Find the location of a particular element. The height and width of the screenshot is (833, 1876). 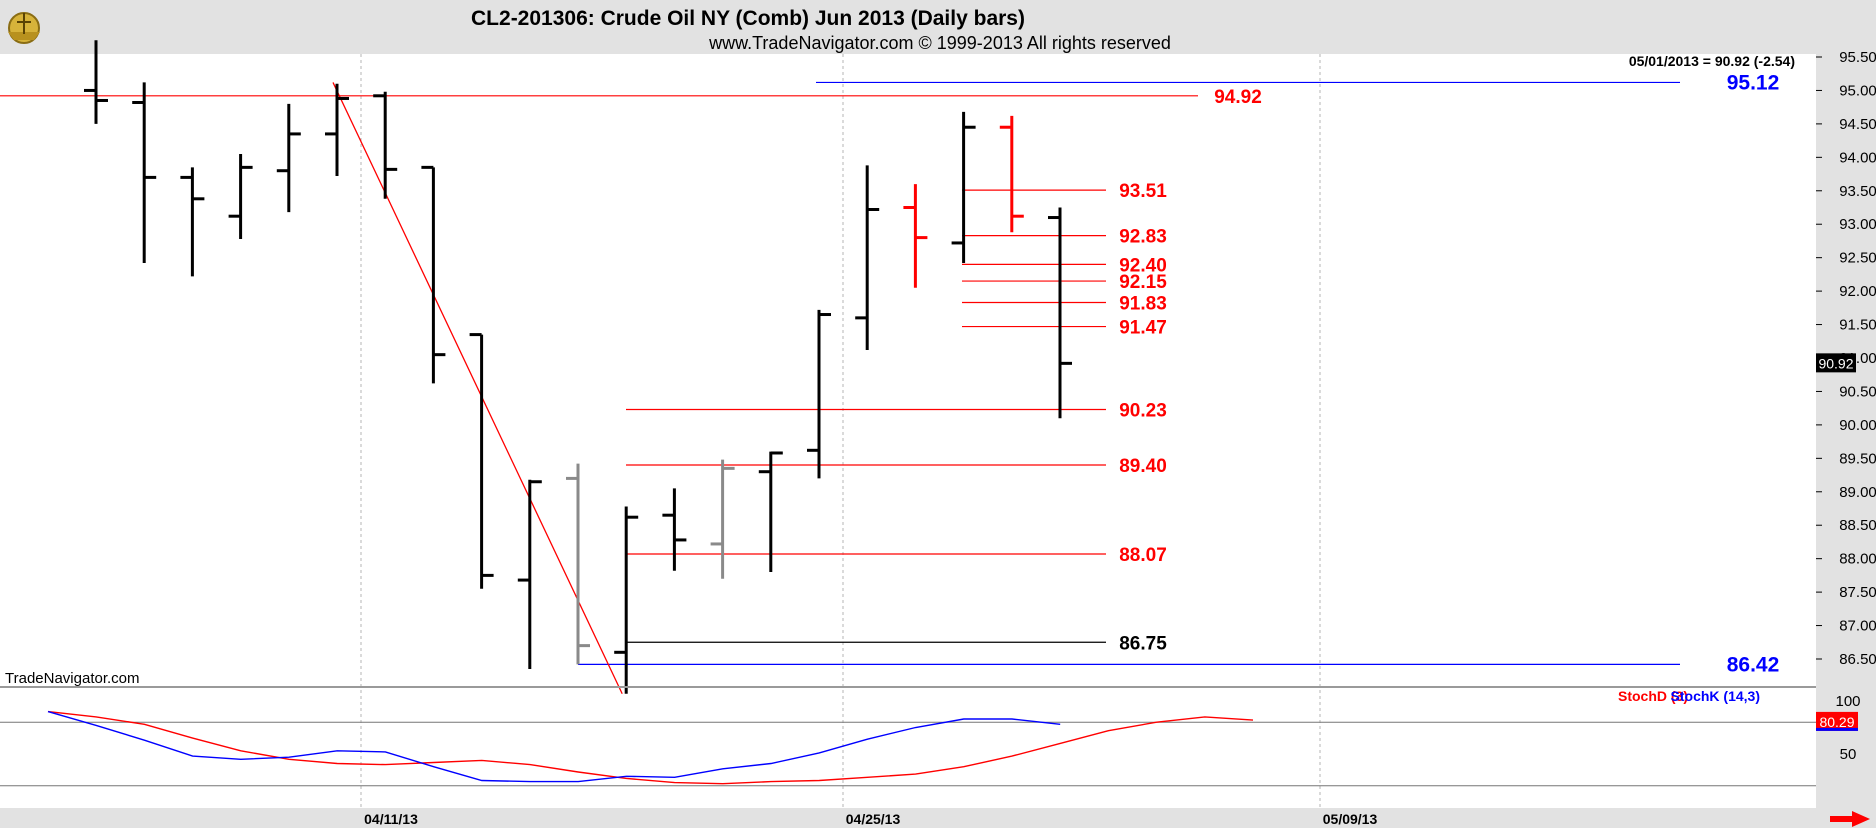

y-tick-label: 95.00 is located at coordinates (1857, 90).